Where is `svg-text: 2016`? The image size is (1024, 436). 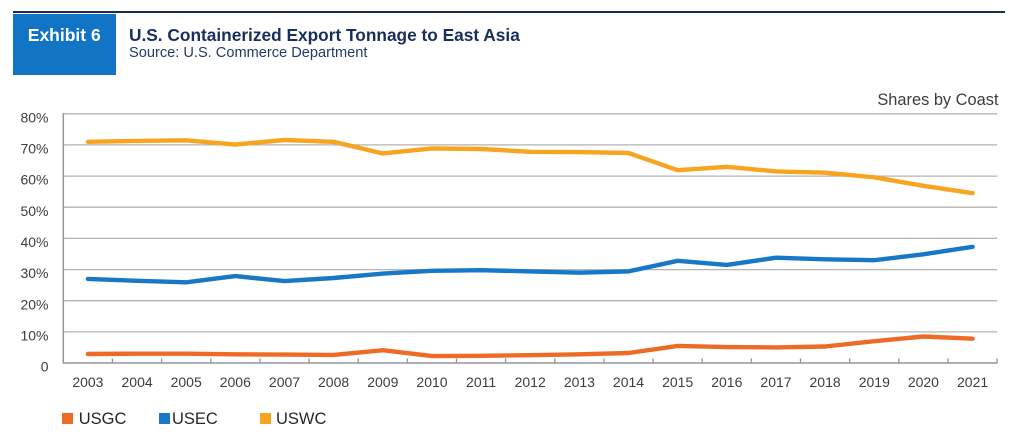
svg-text: 2016 is located at coordinates (726, 382).